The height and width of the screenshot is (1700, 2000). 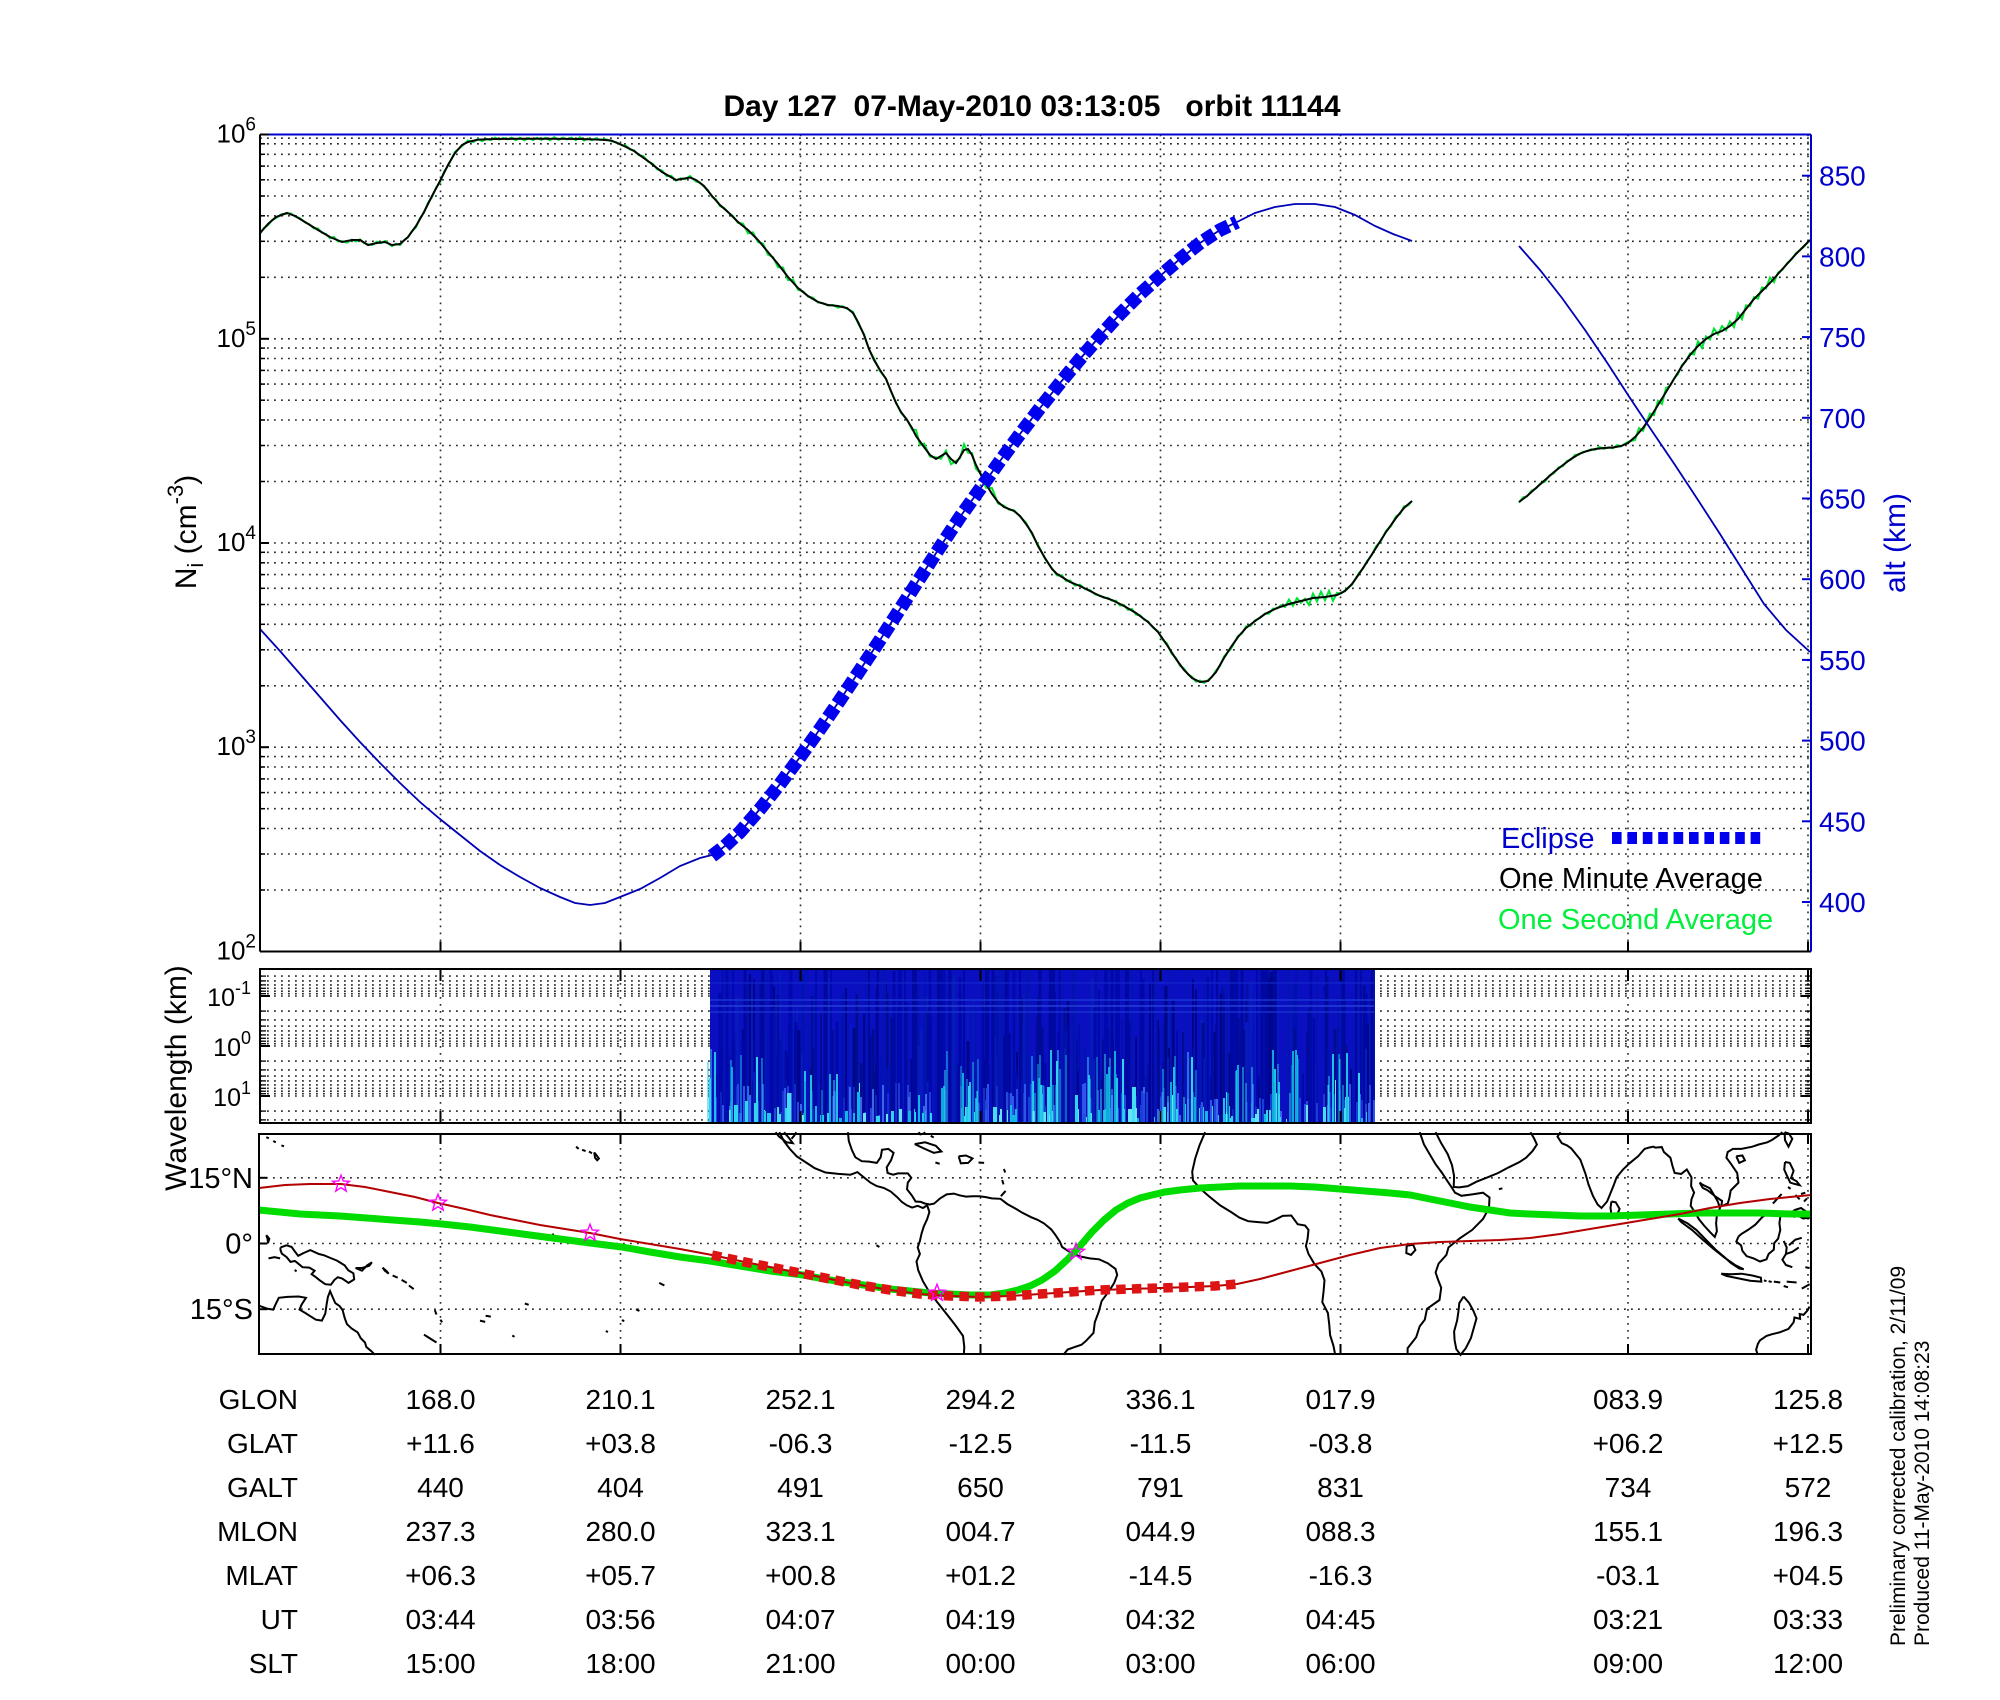 I want to click on svg-text: +03.8, so click(x=620, y=1443).